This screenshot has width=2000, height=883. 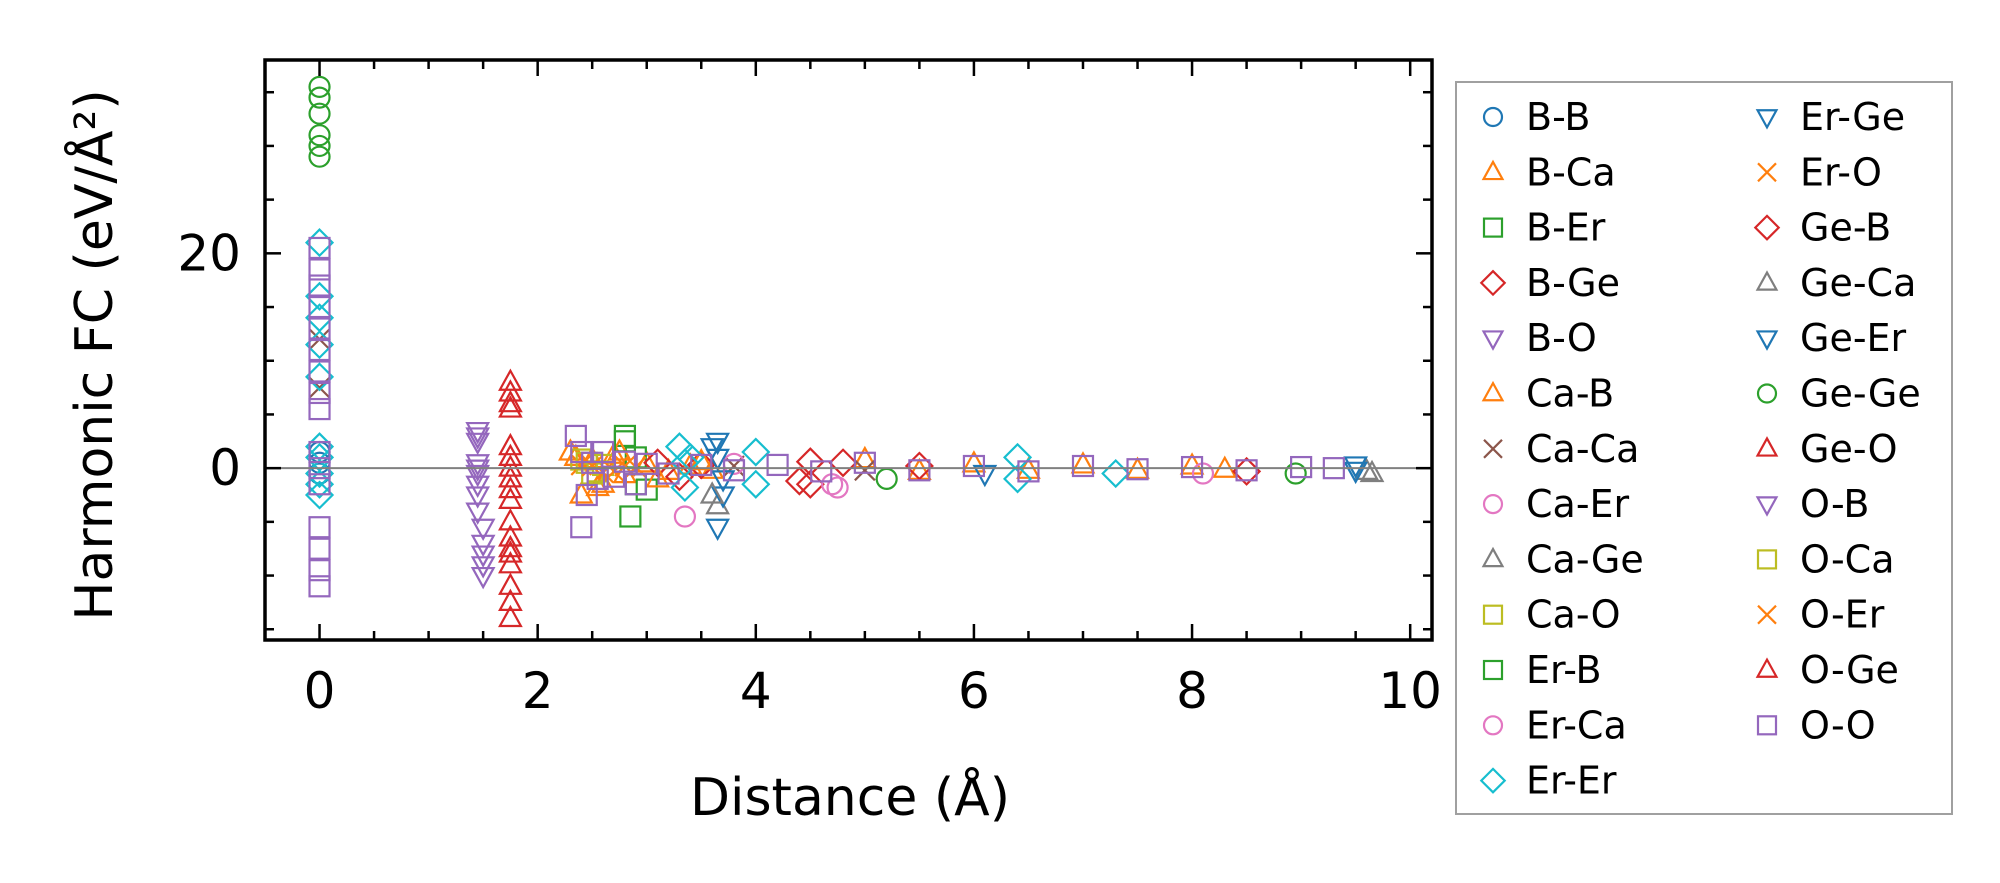 I want to click on legend-item: Ge-Ge, so click(x=1838, y=394).